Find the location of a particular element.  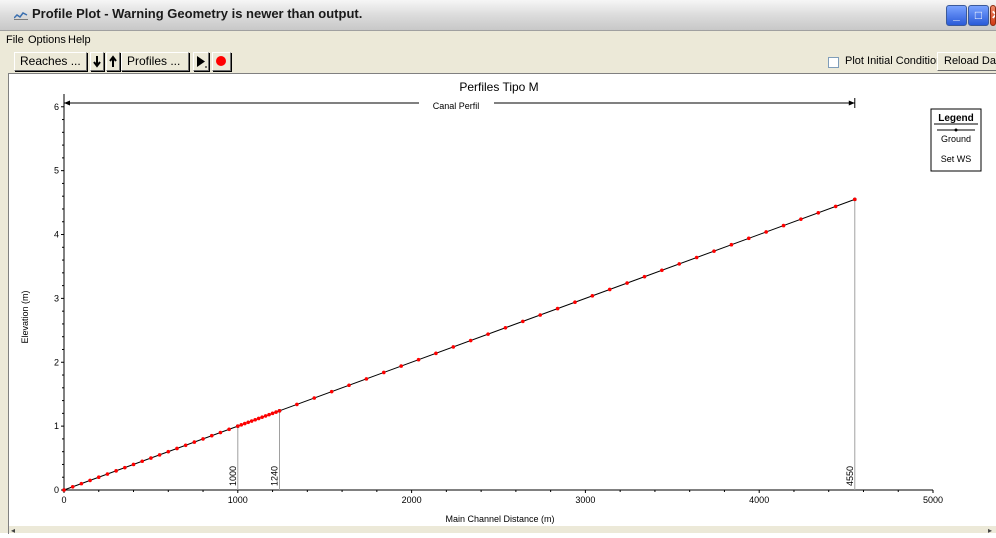

close-icon: ✕ is located at coordinates (993, 15).